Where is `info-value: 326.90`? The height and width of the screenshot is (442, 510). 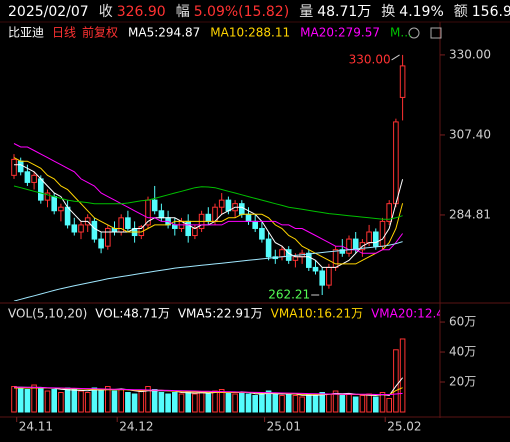
info-value: 326.90 is located at coordinates (141, 12).